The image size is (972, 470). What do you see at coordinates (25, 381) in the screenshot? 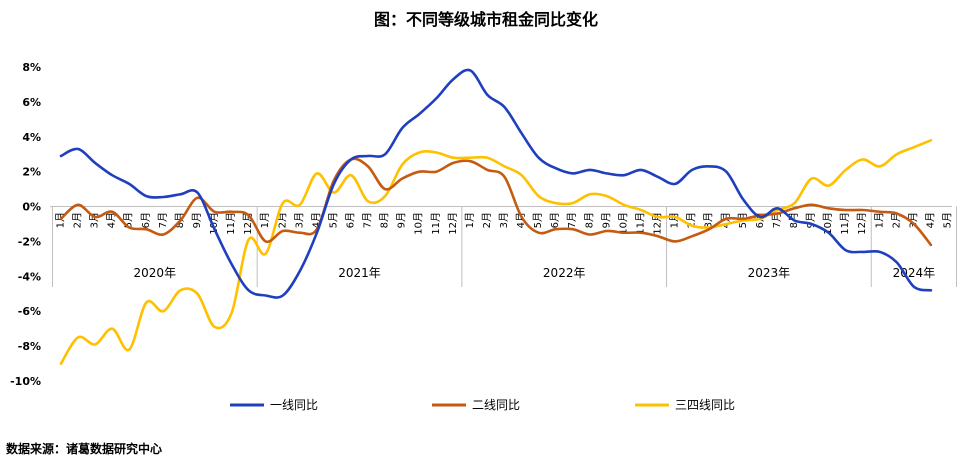
I see `y-tick-label: -10%` at bounding box center [25, 381].